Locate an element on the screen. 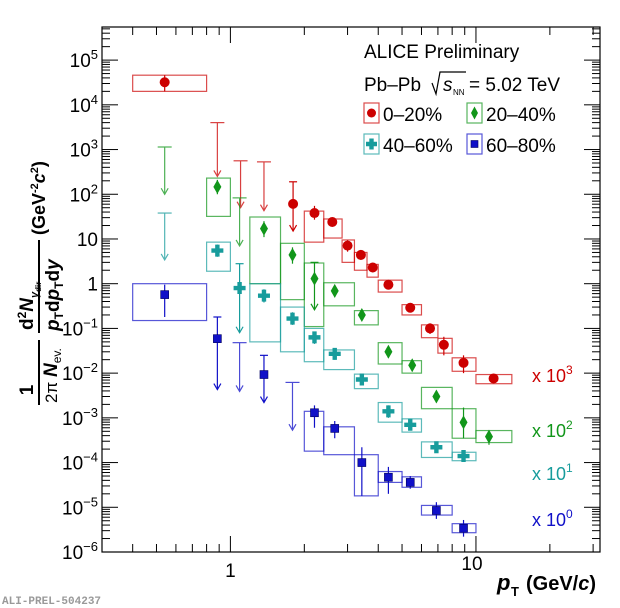  legend: 0–20% 20–40% 40–60% 60–80% is located at coordinates (459, 129).